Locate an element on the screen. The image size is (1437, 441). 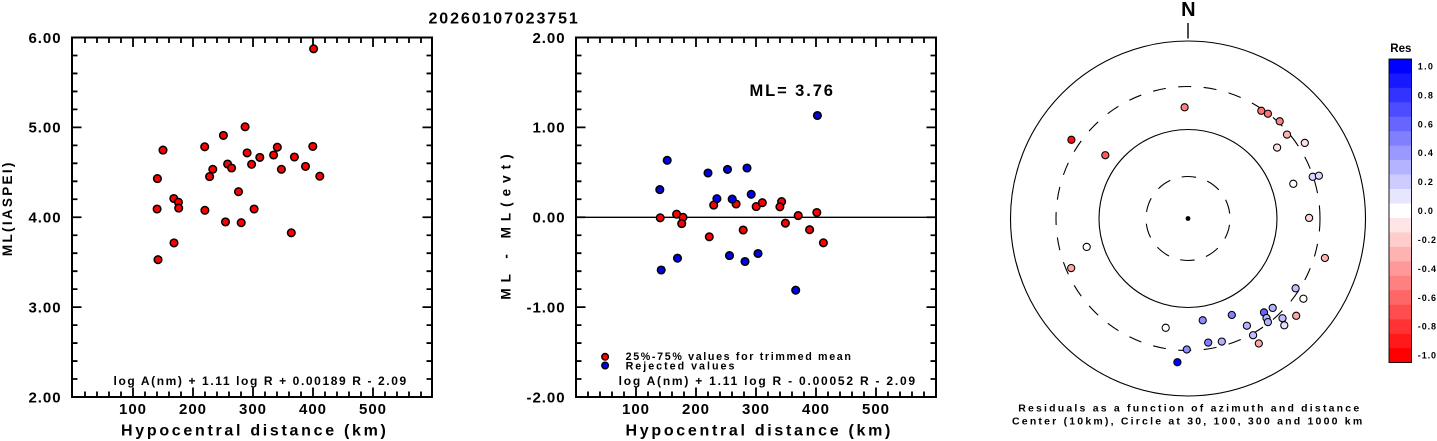
svg-text: 6.00 is located at coordinates (45, 38).